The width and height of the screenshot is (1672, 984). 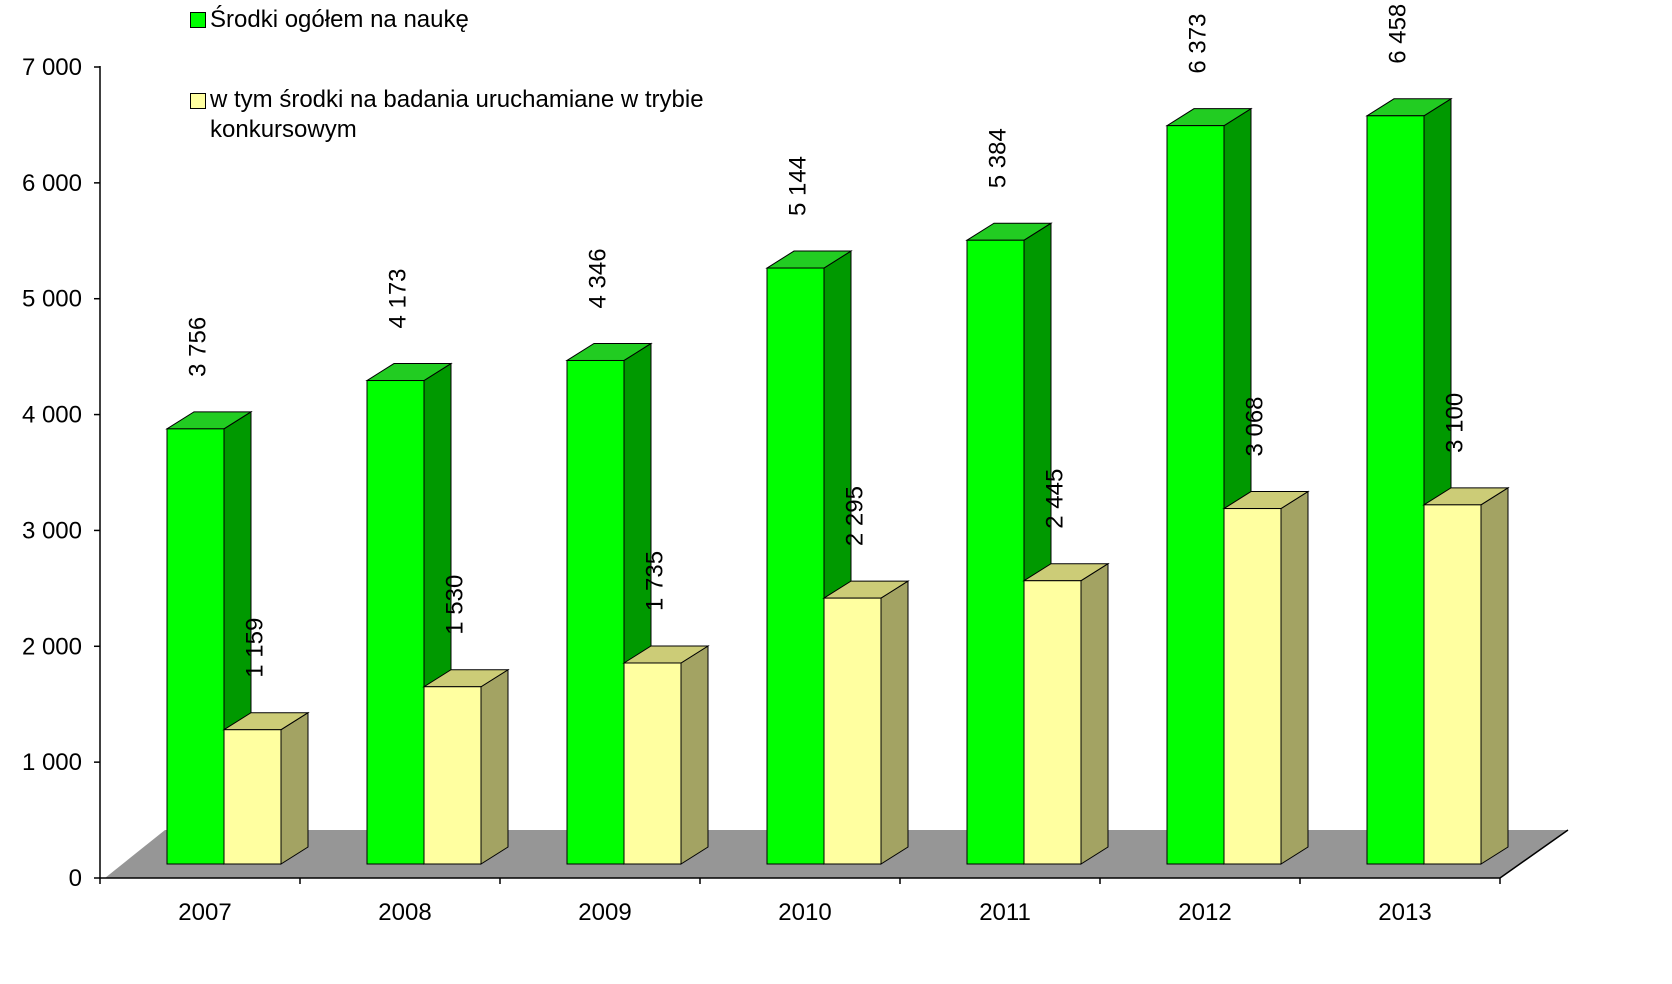 What do you see at coordinates (855, 516) in the screenshot?
I see `value-label: 2 295` at bounding box center [855, 516].